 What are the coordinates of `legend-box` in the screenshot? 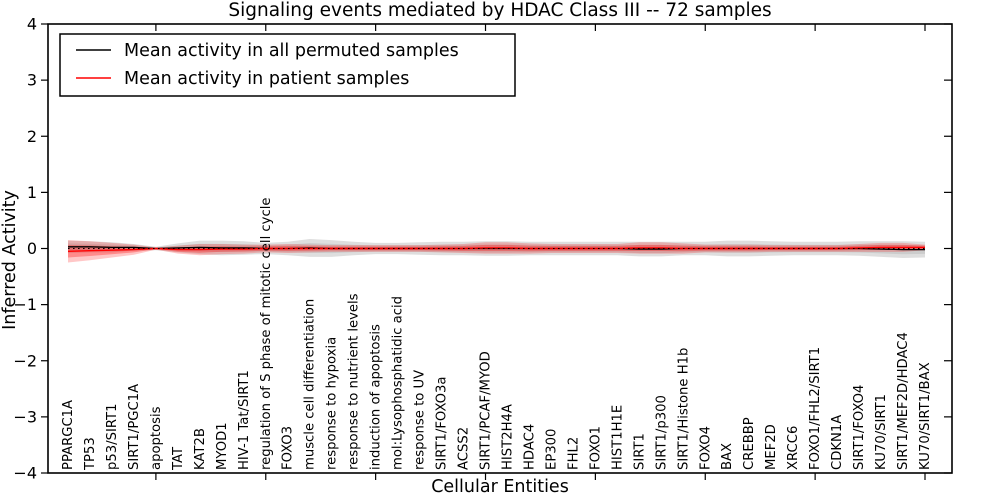 It's located at (287, 65).